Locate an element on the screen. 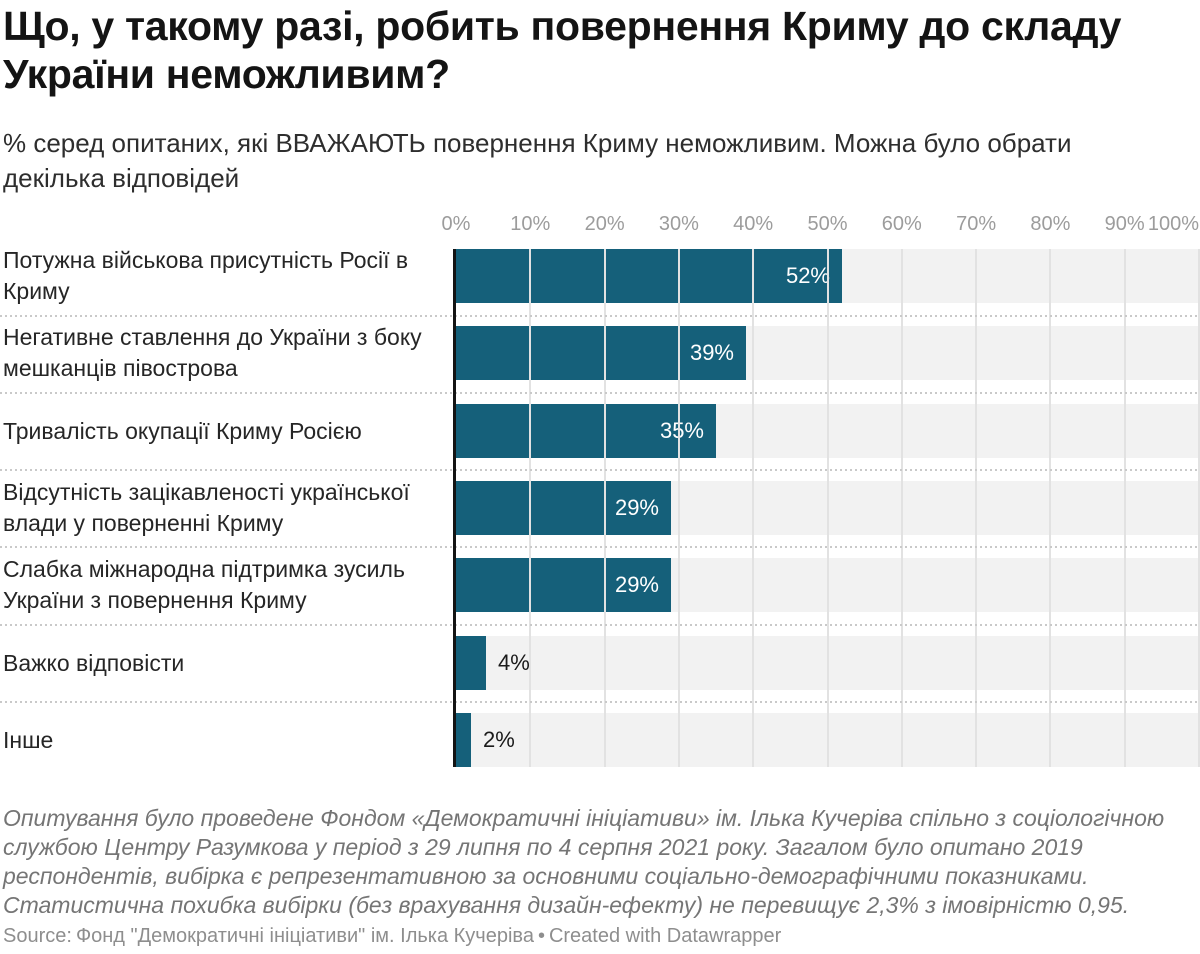  category-label: Важко відповісти is located at coordinates (94, 662).